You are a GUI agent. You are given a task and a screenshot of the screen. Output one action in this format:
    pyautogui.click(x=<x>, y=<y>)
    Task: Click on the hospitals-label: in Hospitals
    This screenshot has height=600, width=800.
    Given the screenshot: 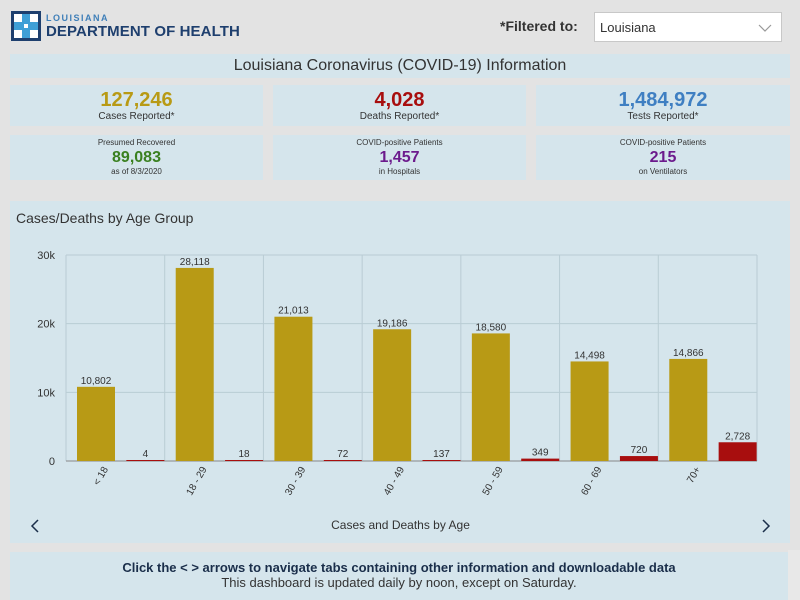 What is the action you would take?
    pyautogui.click(x=399, y=171)
    